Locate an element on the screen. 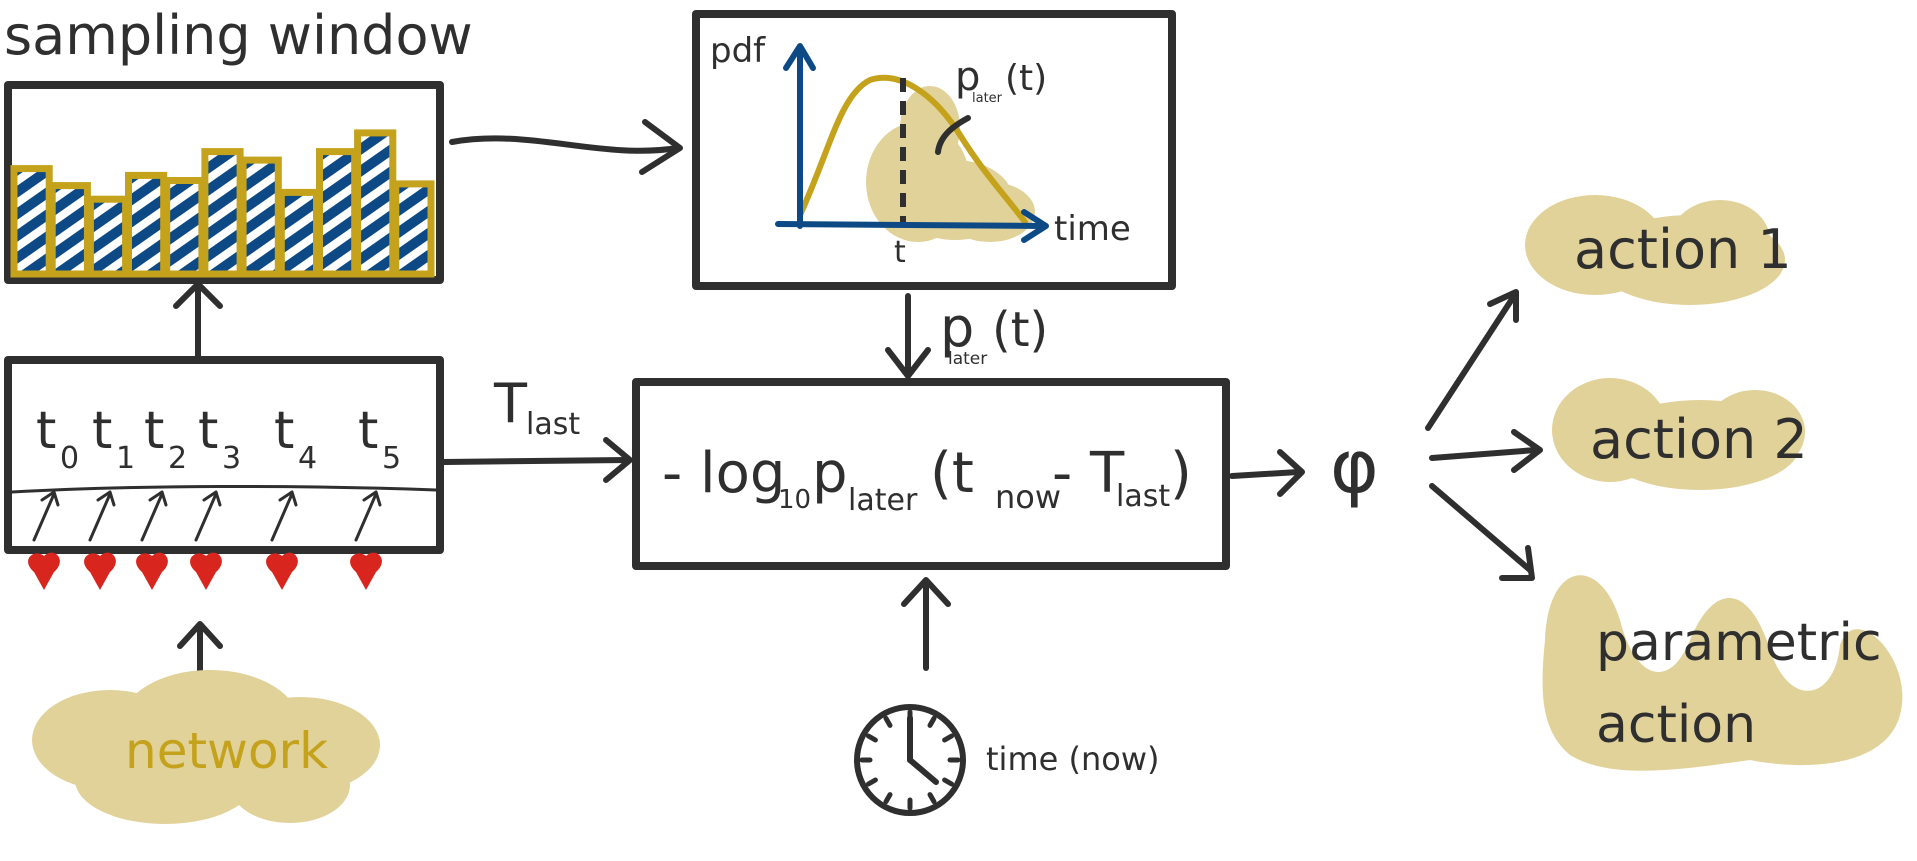  formula-log-sub: 10 is located at coordinates (794, 500).